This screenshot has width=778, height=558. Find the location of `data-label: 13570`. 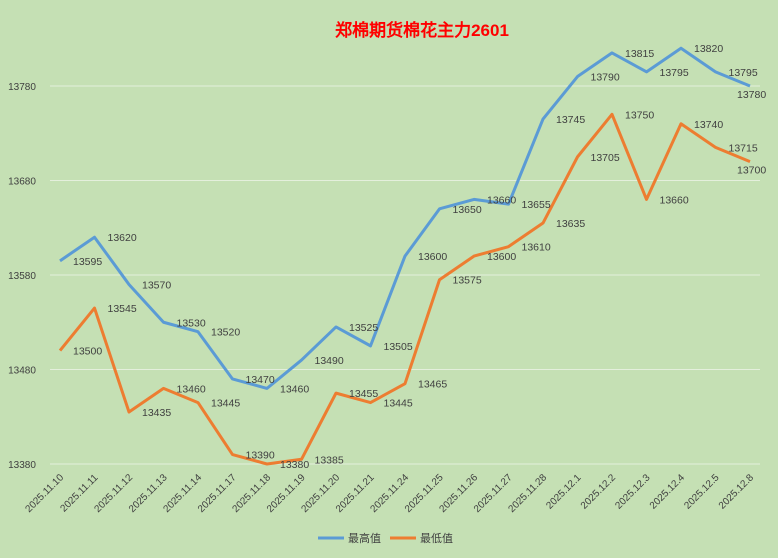

data-label: 13570 is located at coordinates (156, 285).